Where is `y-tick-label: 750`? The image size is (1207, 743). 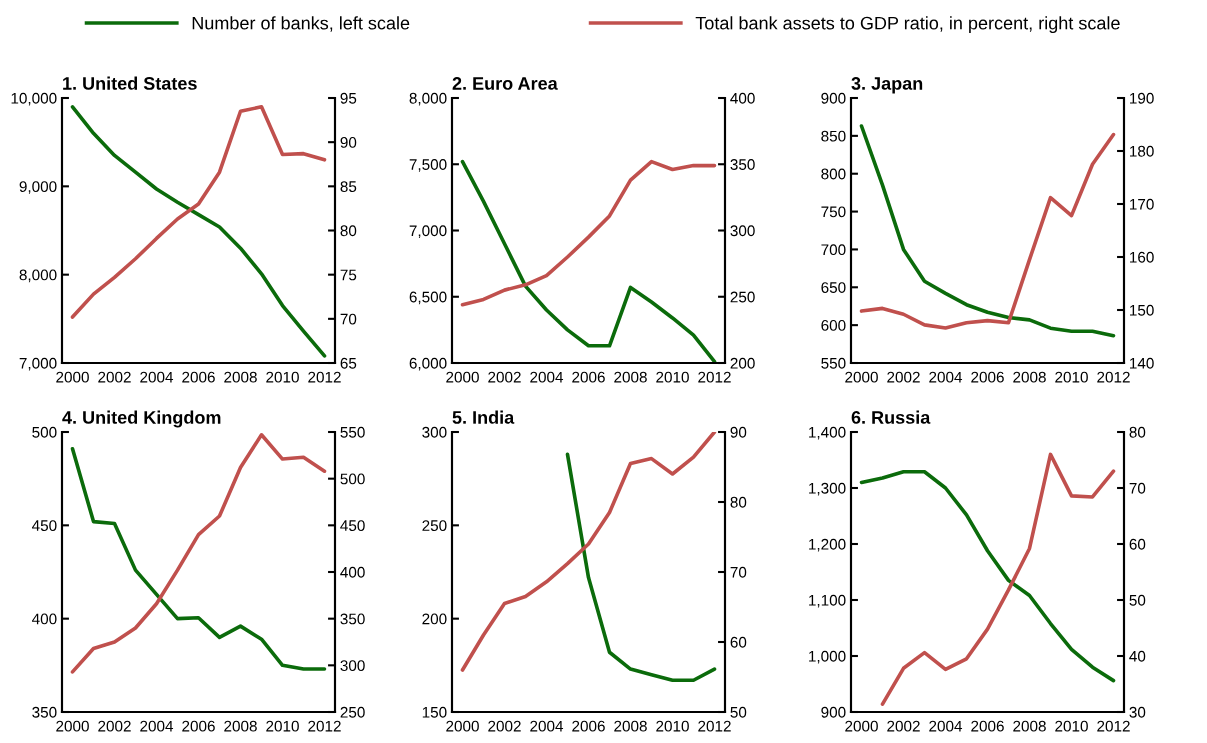
y-tick-label: 750 is located at coordinates (833, 212).